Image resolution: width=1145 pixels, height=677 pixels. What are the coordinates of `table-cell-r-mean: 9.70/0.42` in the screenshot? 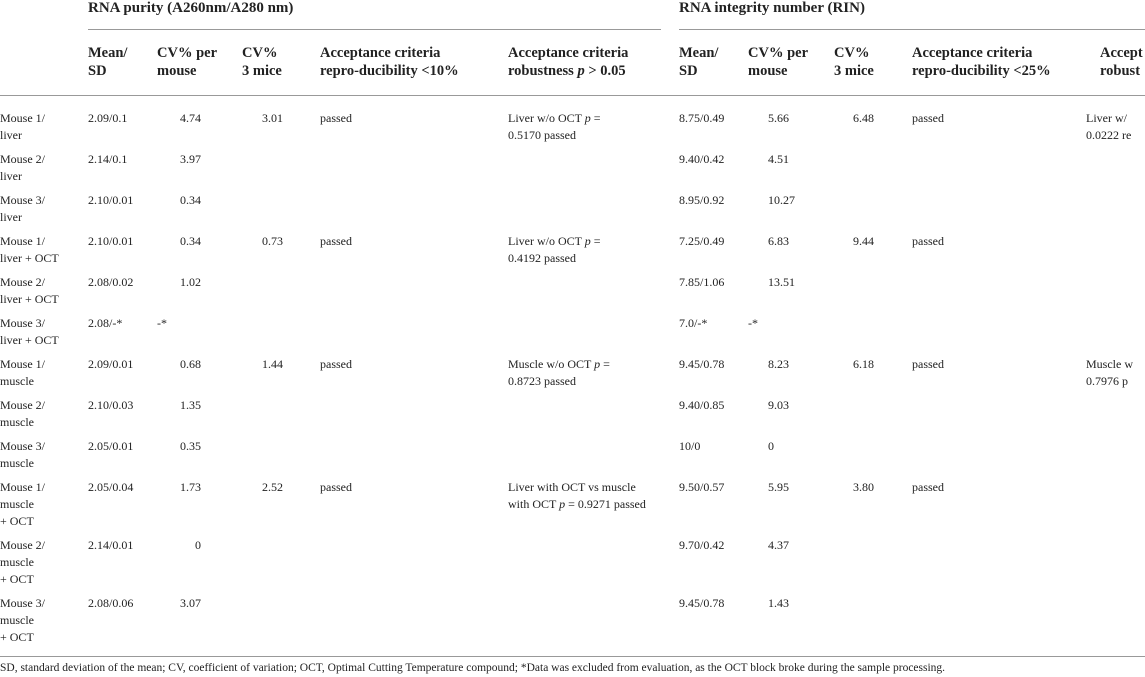 It's located at (702, 545).